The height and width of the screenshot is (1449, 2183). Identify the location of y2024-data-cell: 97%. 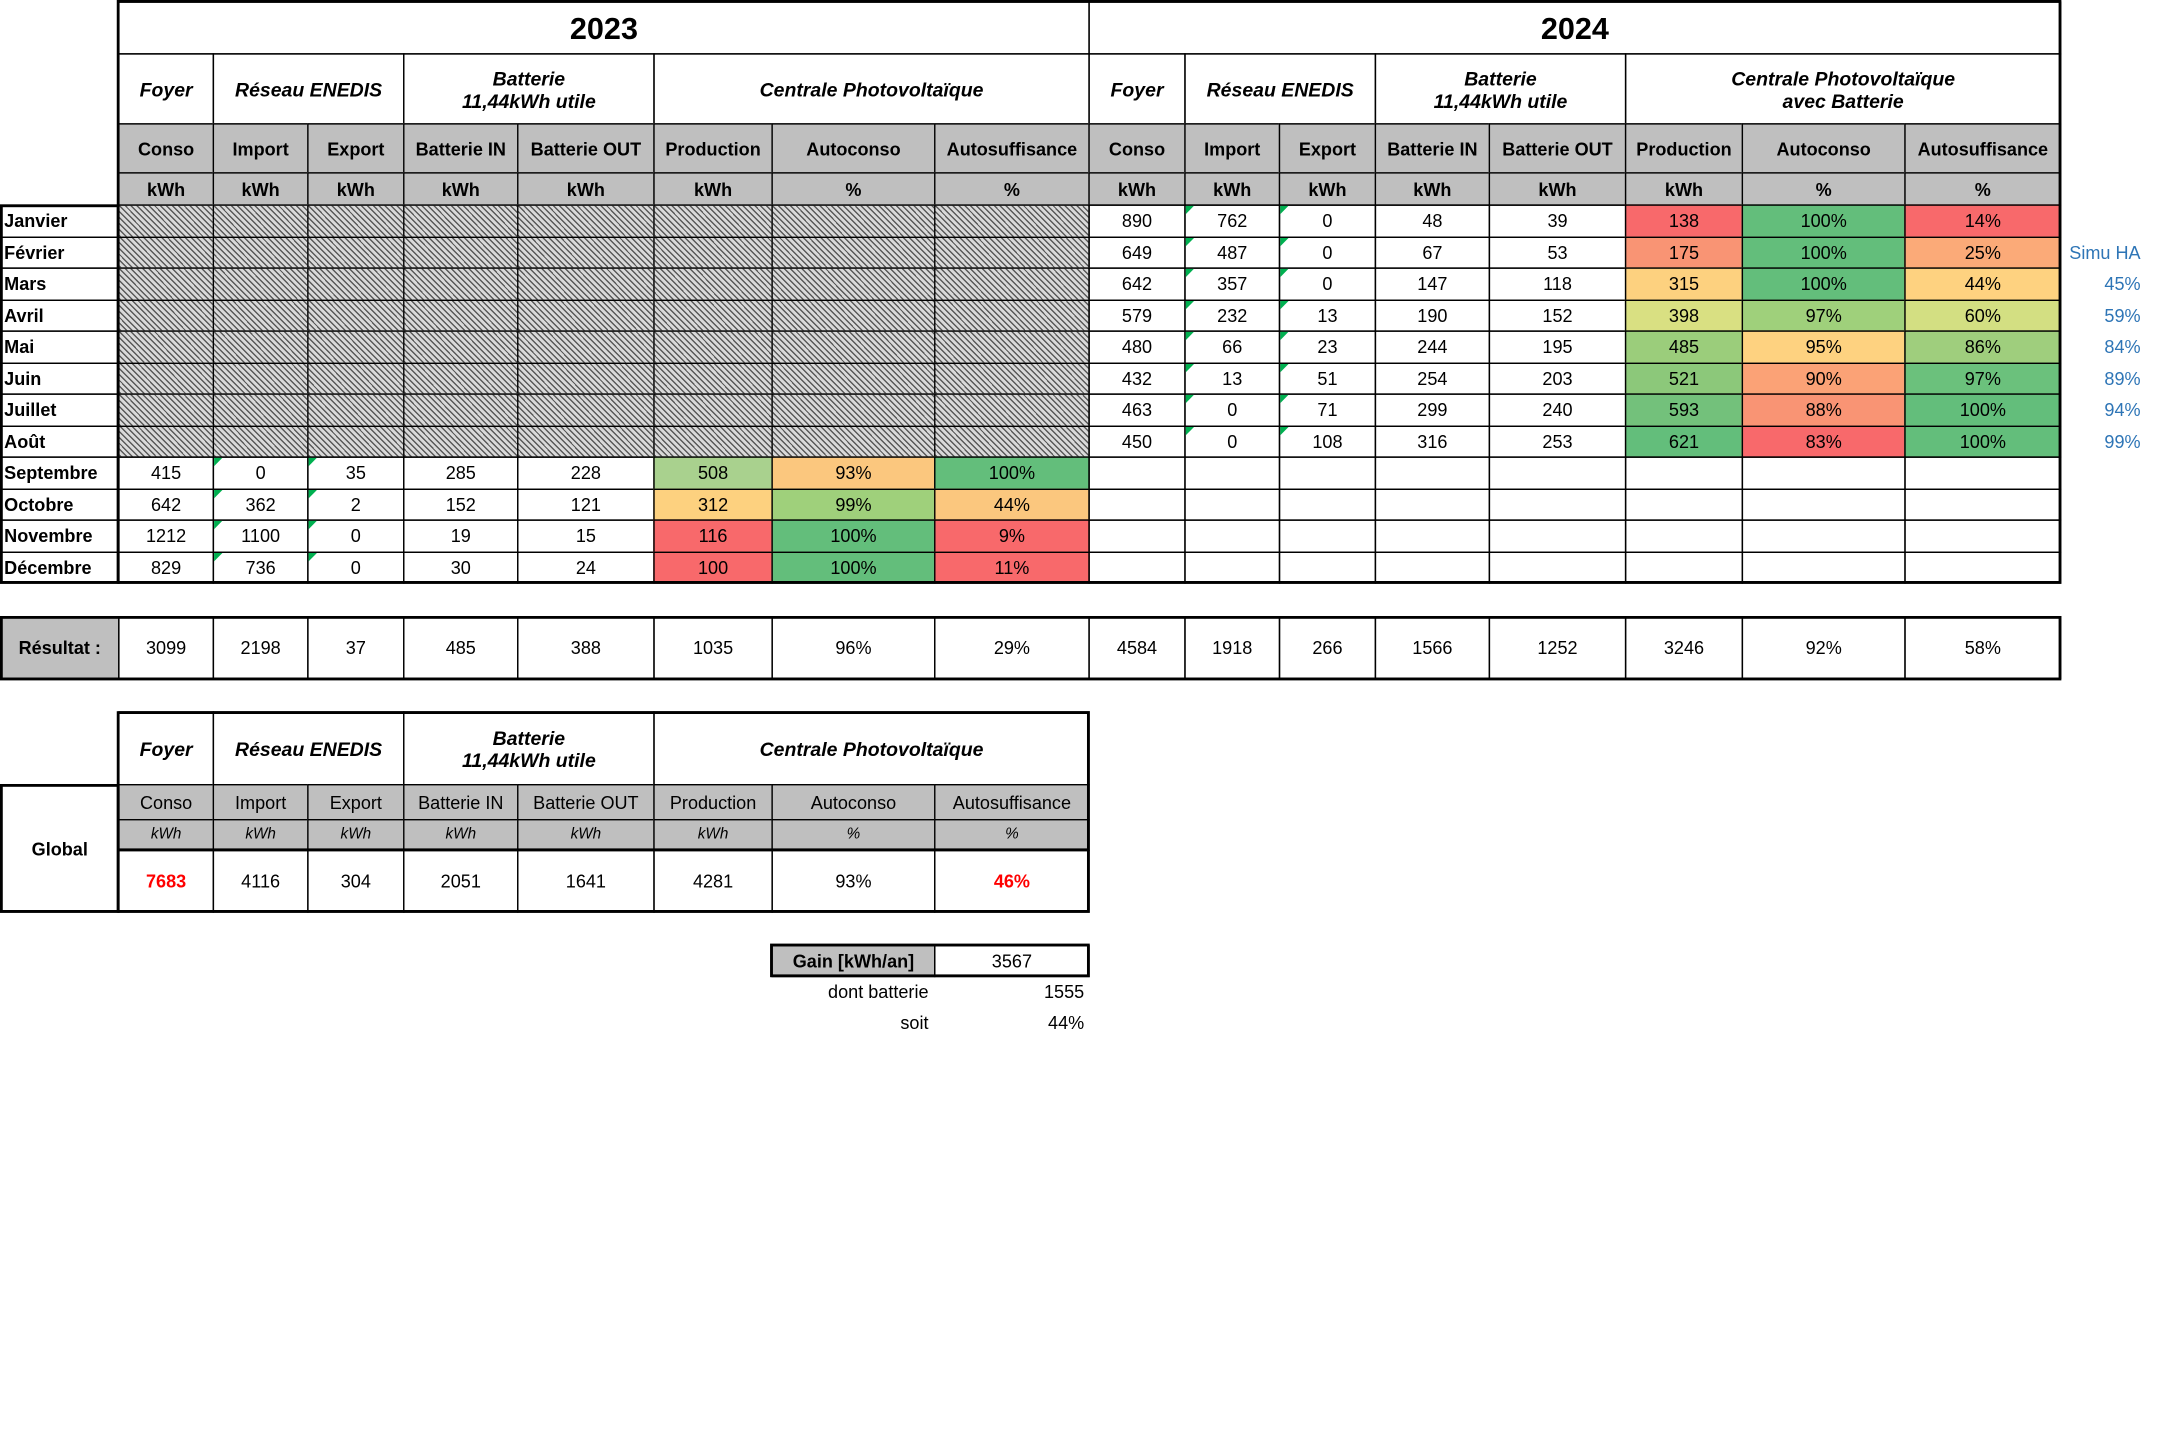
(1983, 378).